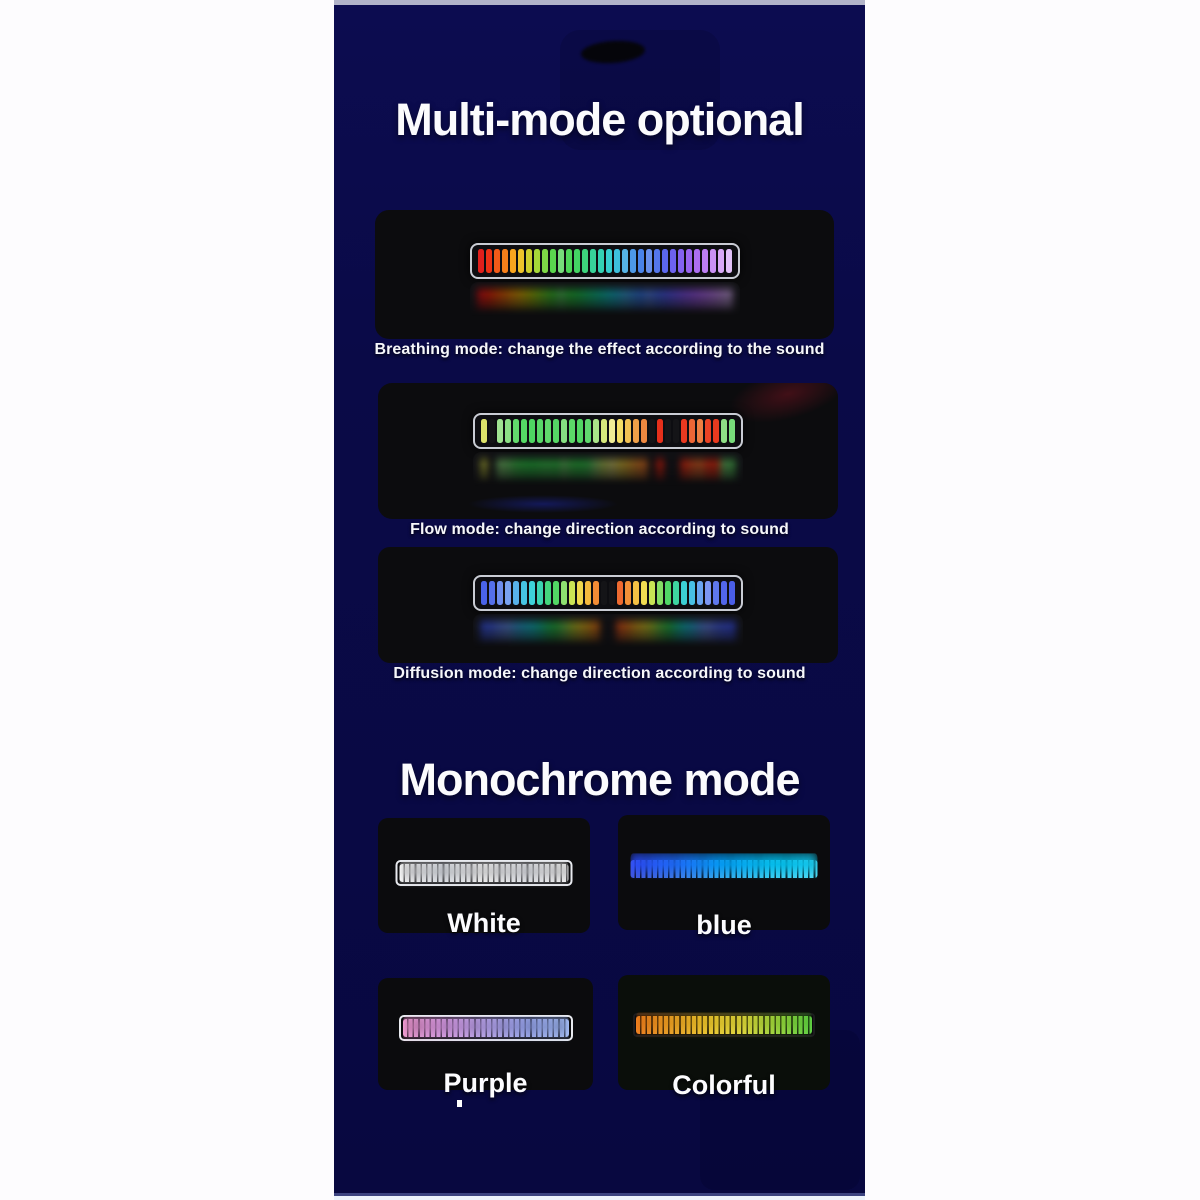 Image resolution: width=1200 pixels, height=1200 pixels. I want to click on led-bar-blue, so click(724, 876).